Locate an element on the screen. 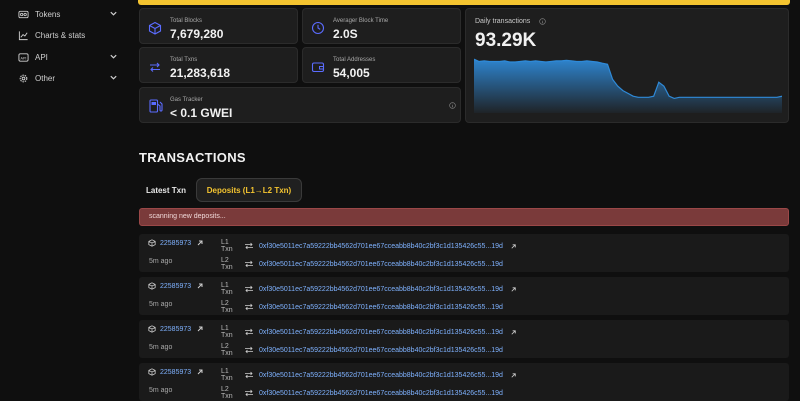 The width and height of the screenshot is (800, 401). sidebar-item-tokens: Tokens is located at coordinates (70, 14).